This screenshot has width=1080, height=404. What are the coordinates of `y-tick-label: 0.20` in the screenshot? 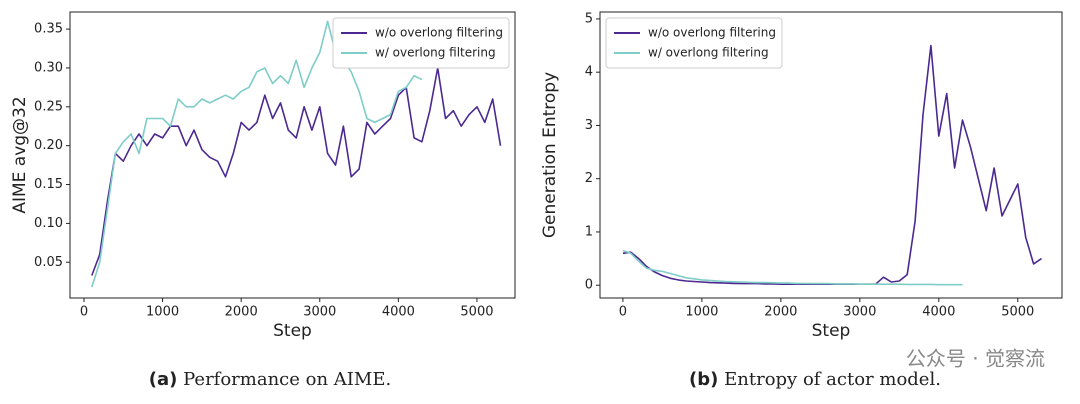 It's located at (48, 145).